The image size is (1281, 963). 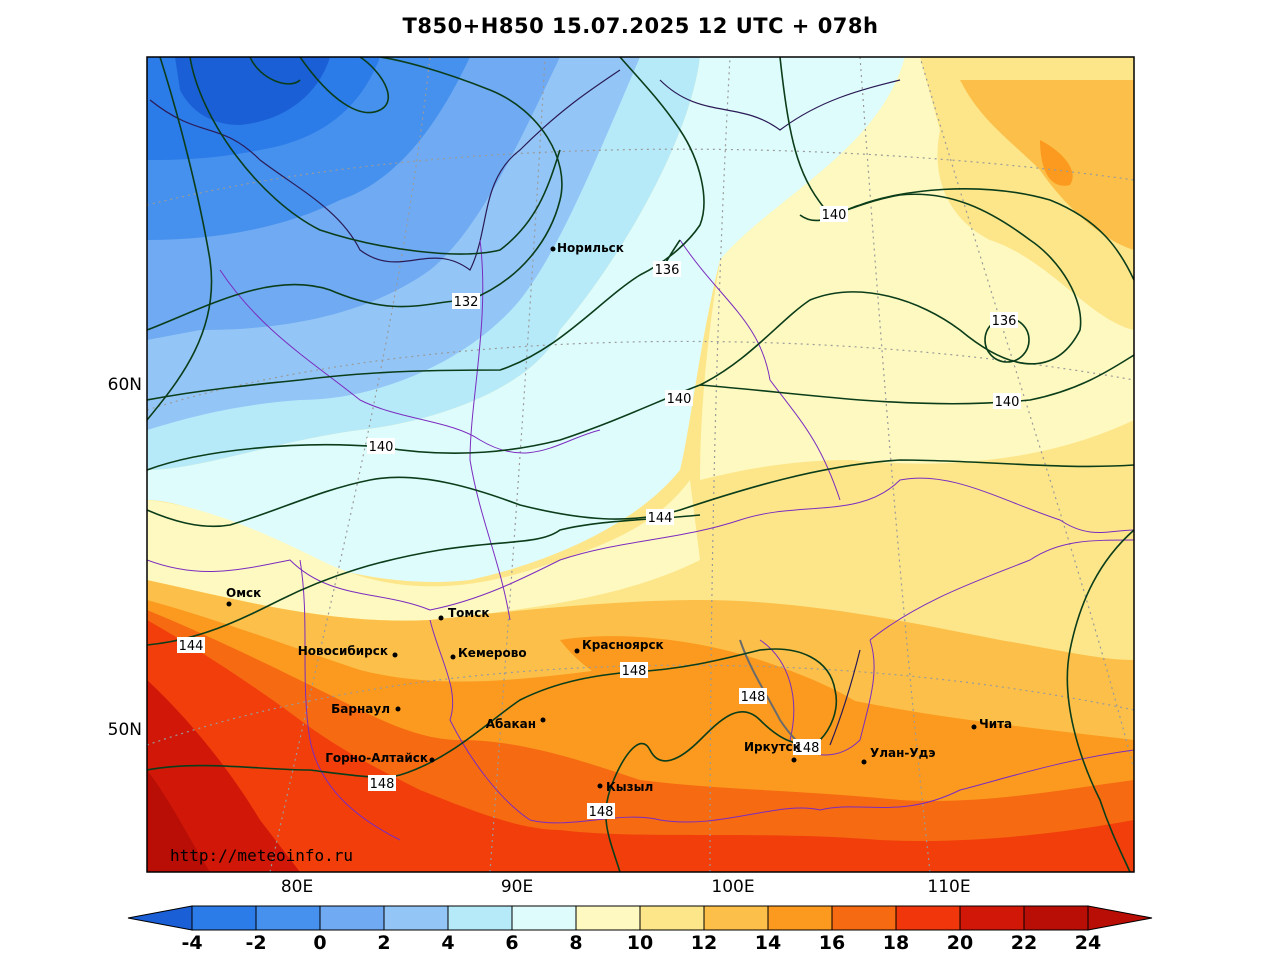 I want to click on colorbar-tick-label: 6, so click(x=511, y=943).